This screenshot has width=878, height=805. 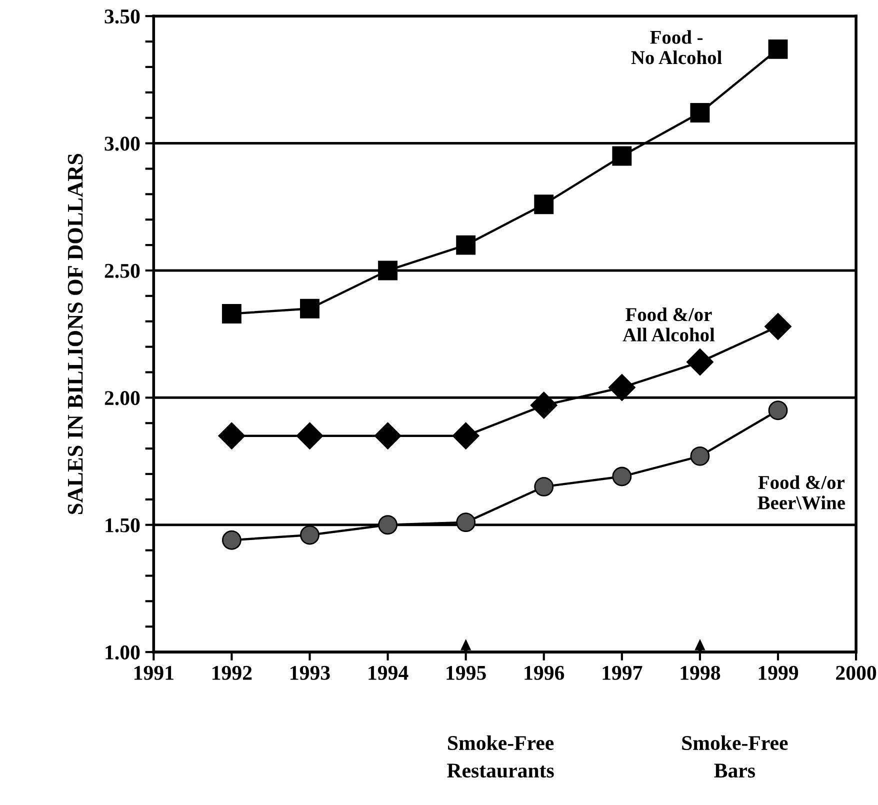 What do you see at coordinates (544, 673) in the screenshot?
I see `x-tick-label: 1996` at bounding box center [544, 673].